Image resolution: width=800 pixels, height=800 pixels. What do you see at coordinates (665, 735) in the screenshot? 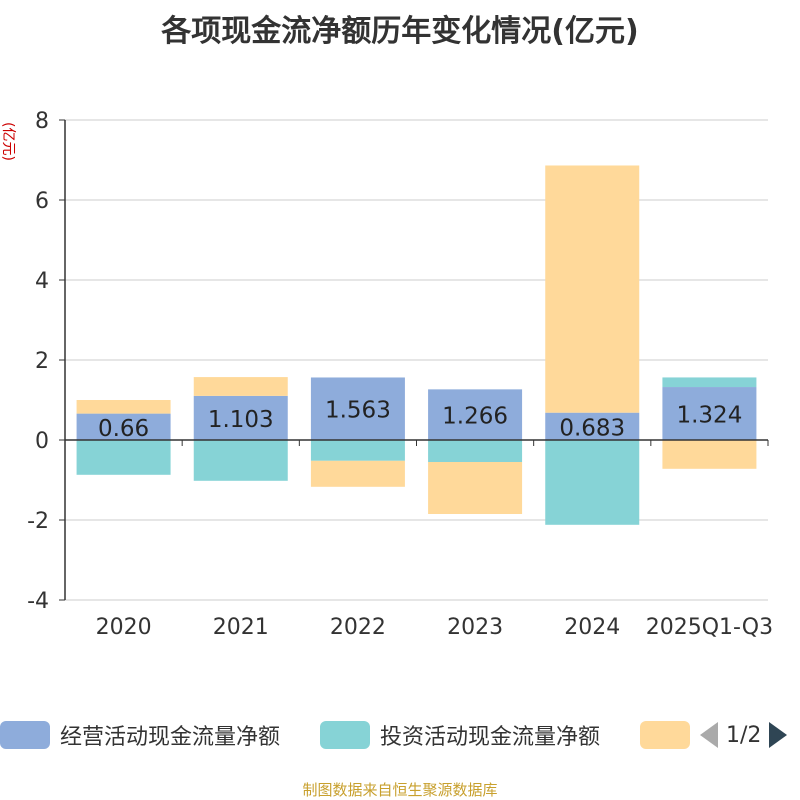
I see `legend-swatch-financing` at bounding box center [665, 735].